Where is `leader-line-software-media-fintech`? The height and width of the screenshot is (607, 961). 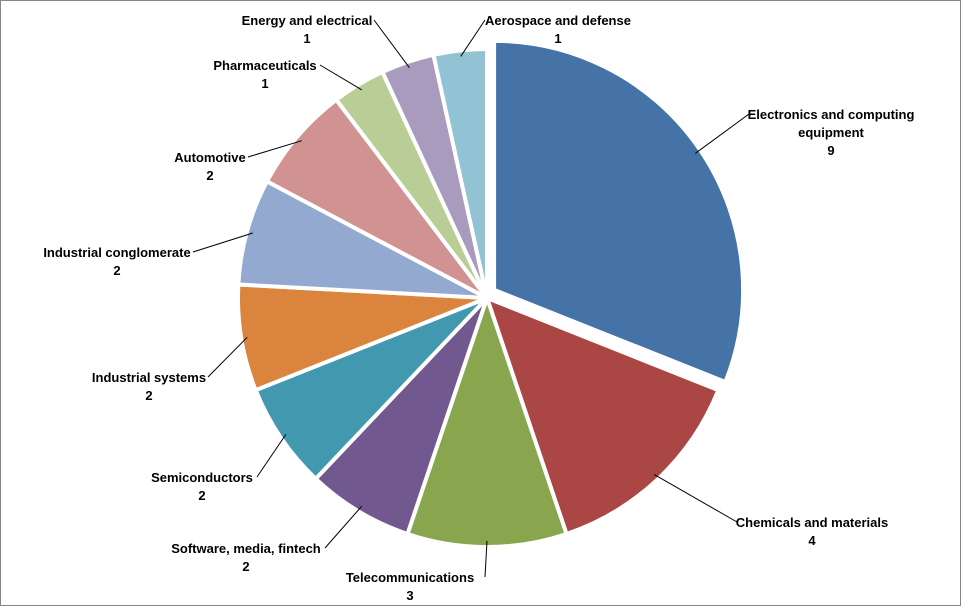 leader-line-software-media-fintech is located at coordinates (343, 527).